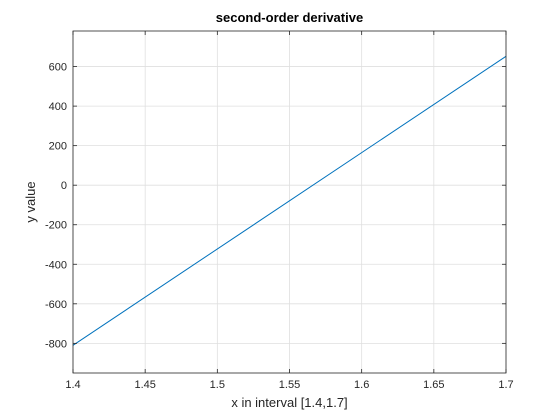 This screenshot has width=560, height=420. I want to click on x-tick-label: 1.7, so click(505, 385).